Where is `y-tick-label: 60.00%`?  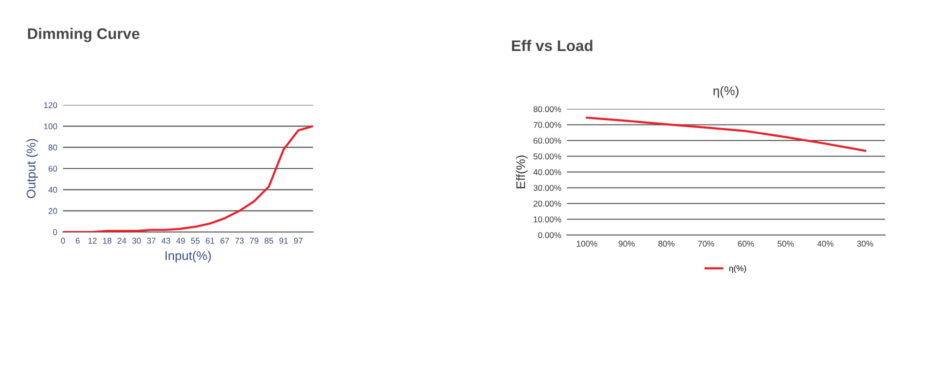 y-tick-label: 60.00% is located at coordinates (548, 141).